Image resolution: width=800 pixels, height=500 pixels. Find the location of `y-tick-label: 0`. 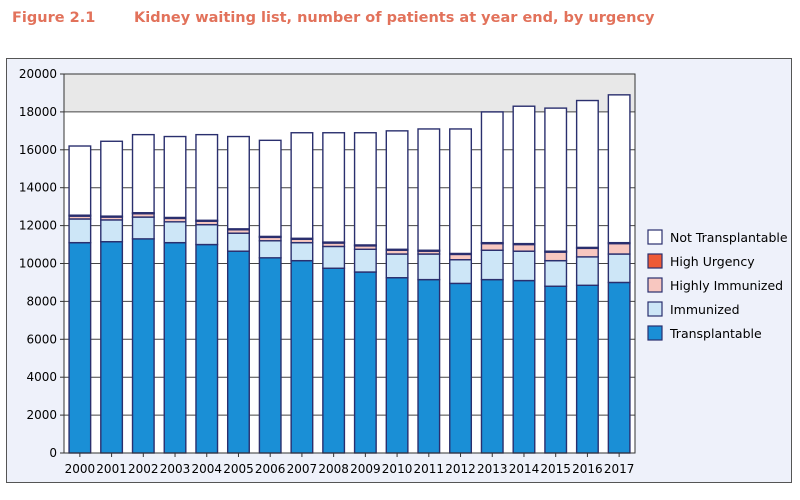

y-tick-label: 0 is located at coordinates (53, 453).